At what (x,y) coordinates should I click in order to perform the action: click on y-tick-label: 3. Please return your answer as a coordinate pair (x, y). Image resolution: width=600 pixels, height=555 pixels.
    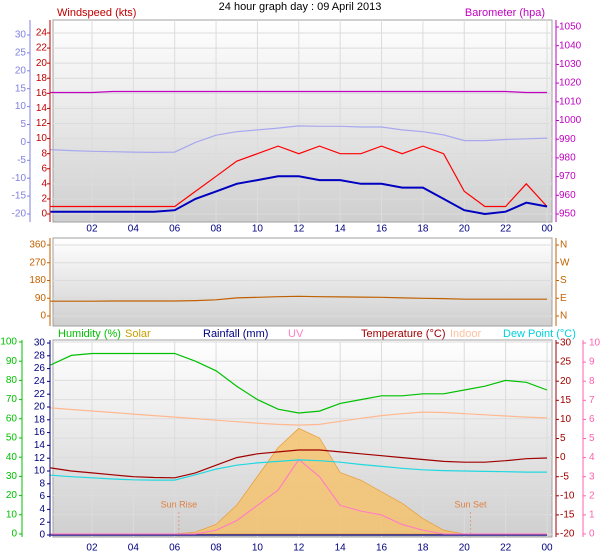
    Looking at the image, I should click on (592, 476).